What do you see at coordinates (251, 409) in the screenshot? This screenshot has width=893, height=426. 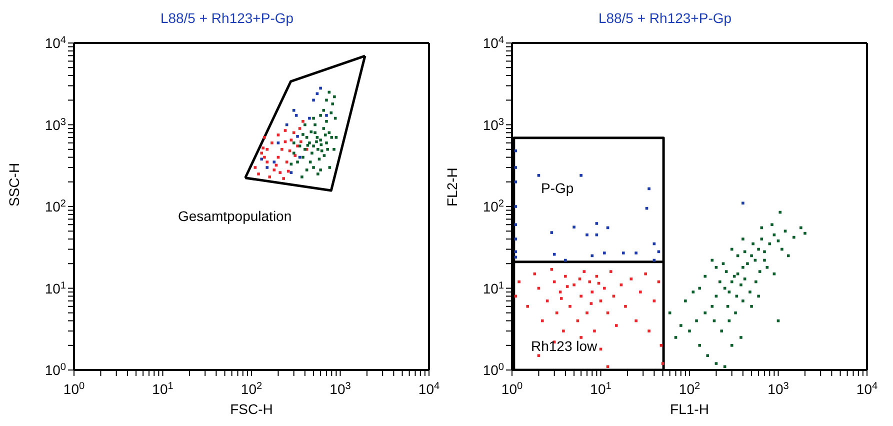 I see `x-axis-title: FSC-H` at bounding box center [251, 409].